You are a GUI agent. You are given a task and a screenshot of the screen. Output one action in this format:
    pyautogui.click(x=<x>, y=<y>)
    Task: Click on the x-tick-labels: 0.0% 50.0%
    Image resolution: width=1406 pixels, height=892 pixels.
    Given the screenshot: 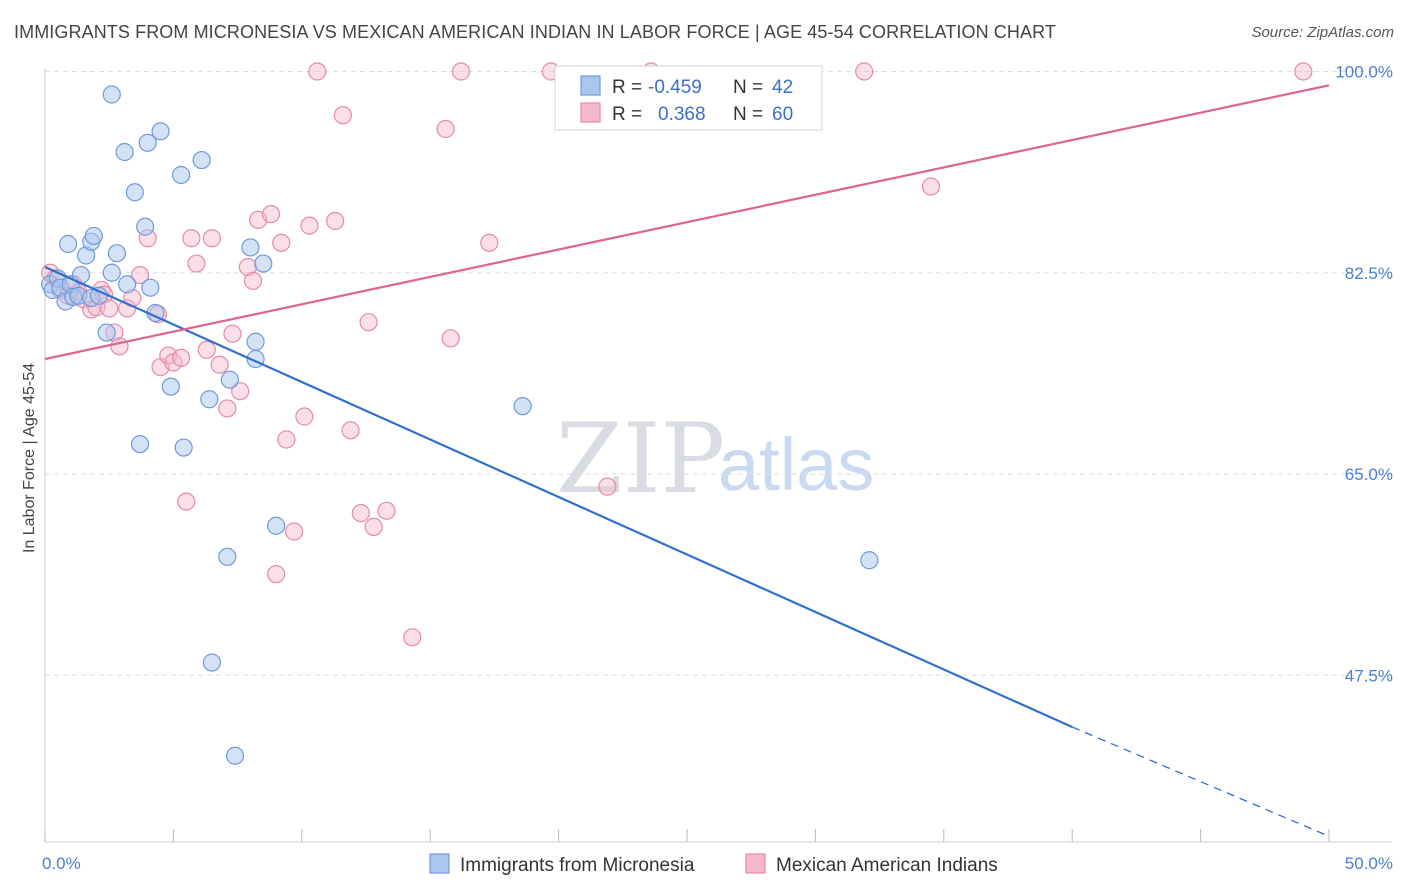 What is the action you would take?
    pyautogui.click(x=717, y=863)
    